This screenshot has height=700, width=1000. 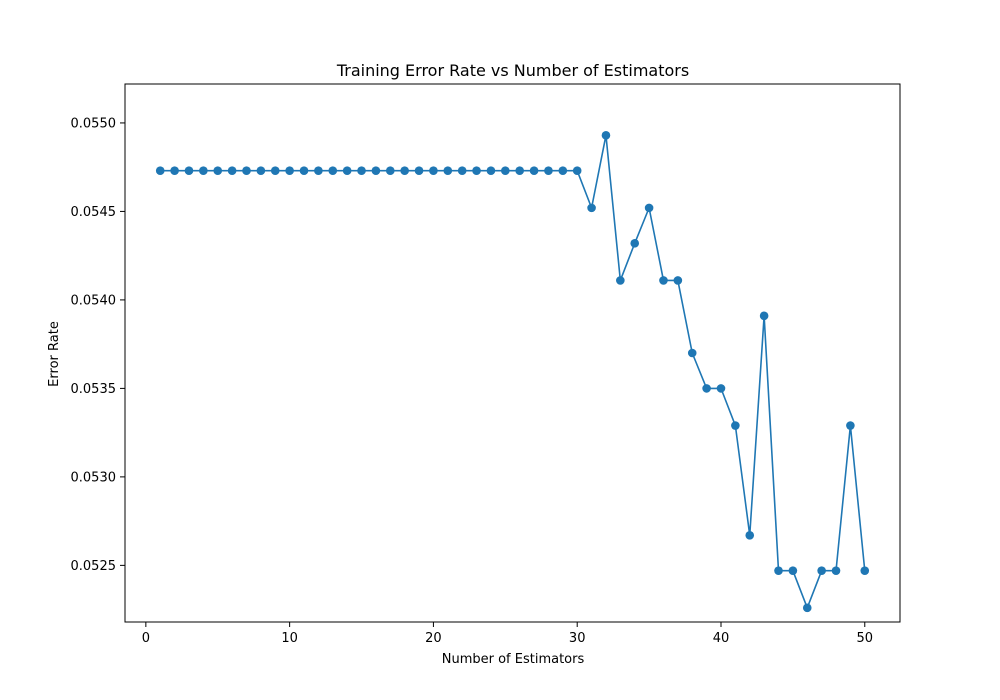 What do you see at coordinates (577, 638) in the screenshot?
I see `x-tick-label: 30` at bounding box center [577, 638].